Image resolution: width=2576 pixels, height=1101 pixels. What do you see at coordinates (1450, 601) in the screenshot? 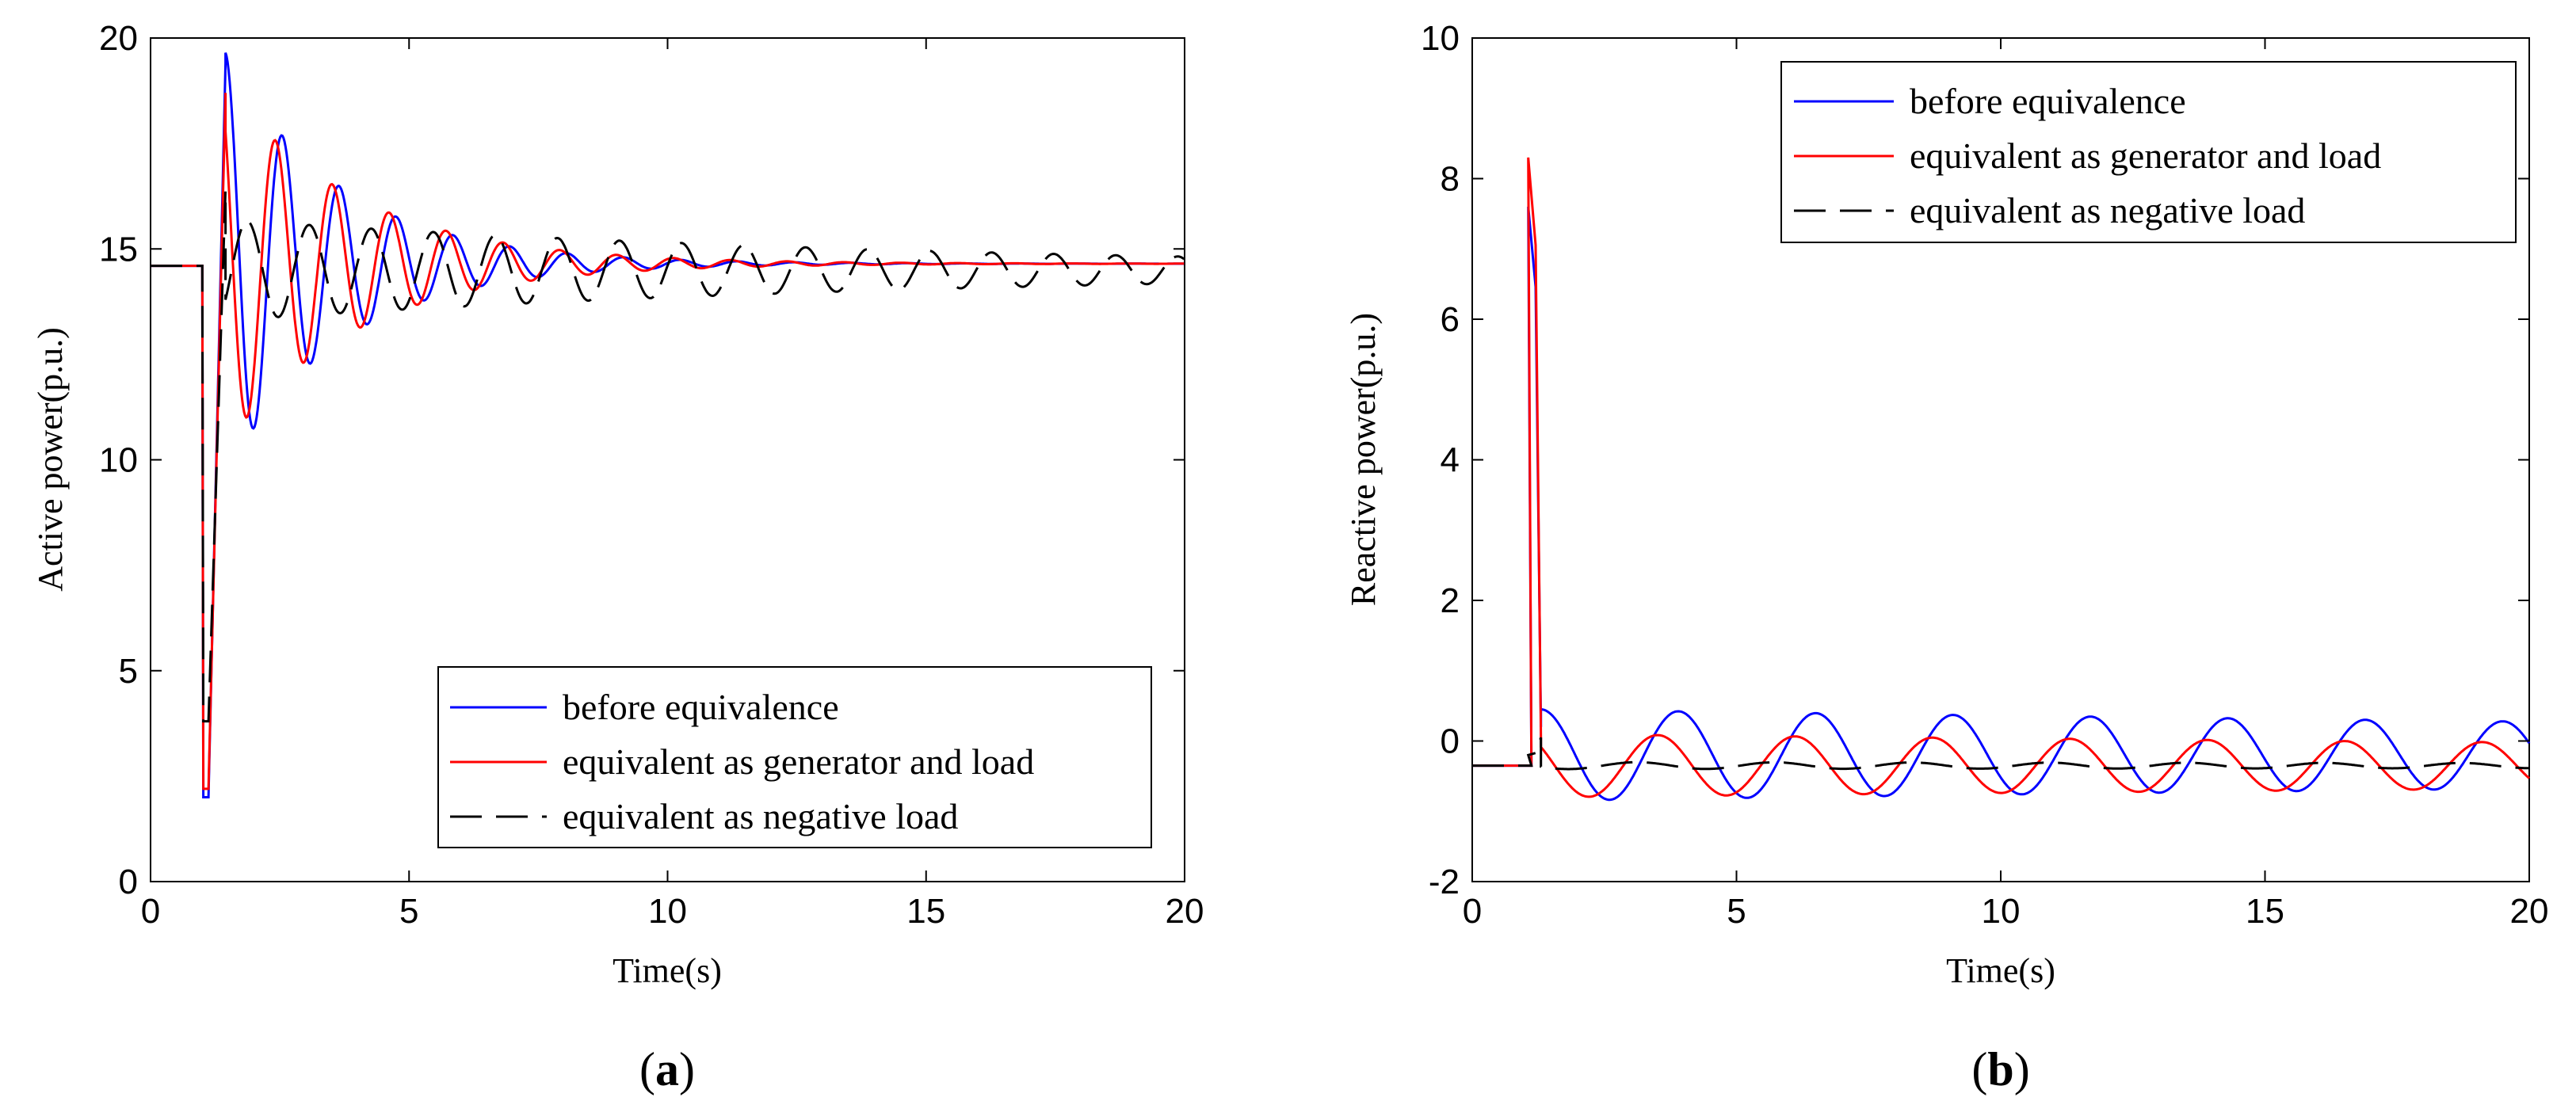
I see `y-tick-label-b-2: 2` at bounding box center [1450, 601].